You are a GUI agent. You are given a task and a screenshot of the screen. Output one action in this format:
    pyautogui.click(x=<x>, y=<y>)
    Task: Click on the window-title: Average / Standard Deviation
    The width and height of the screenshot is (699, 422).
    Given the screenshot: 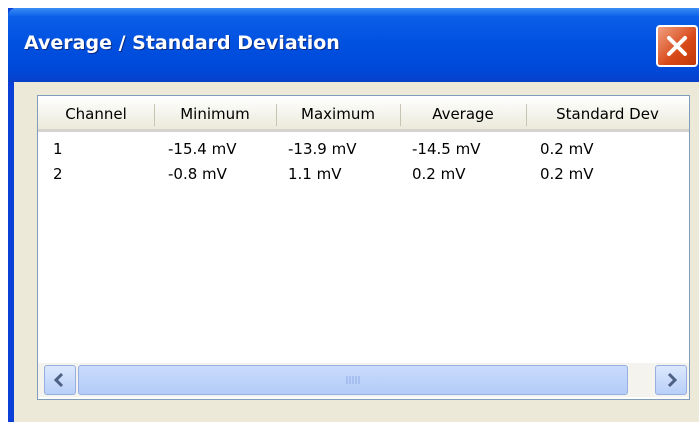 What is the action you would take?
    pyautogui.click(x=182, y=43)
    